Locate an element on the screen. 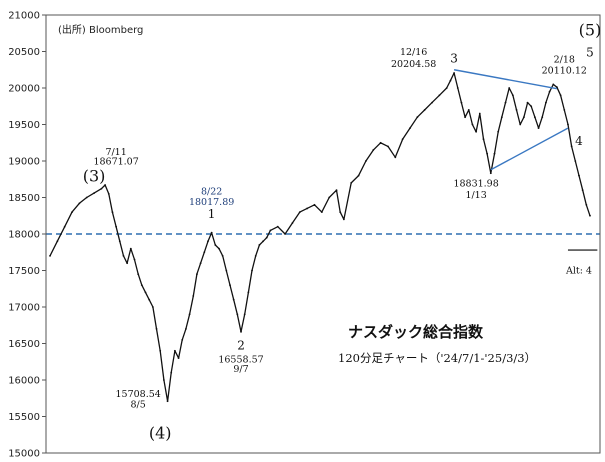  annotation-wave3: 3 is located at coordinates (454, 58).